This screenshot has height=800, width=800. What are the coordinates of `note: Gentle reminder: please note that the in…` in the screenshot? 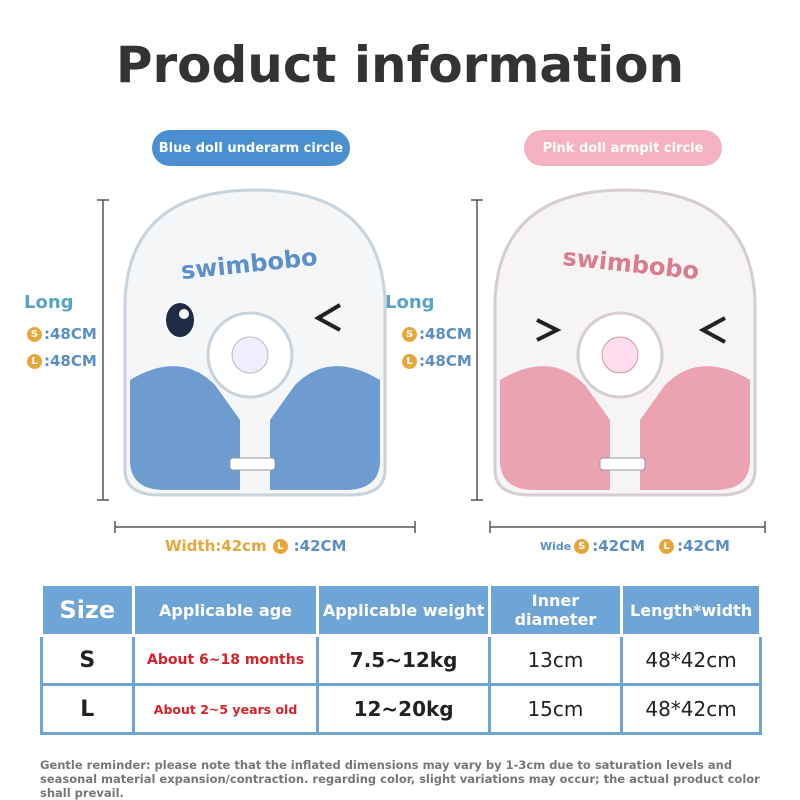 It's located at (400, 779).